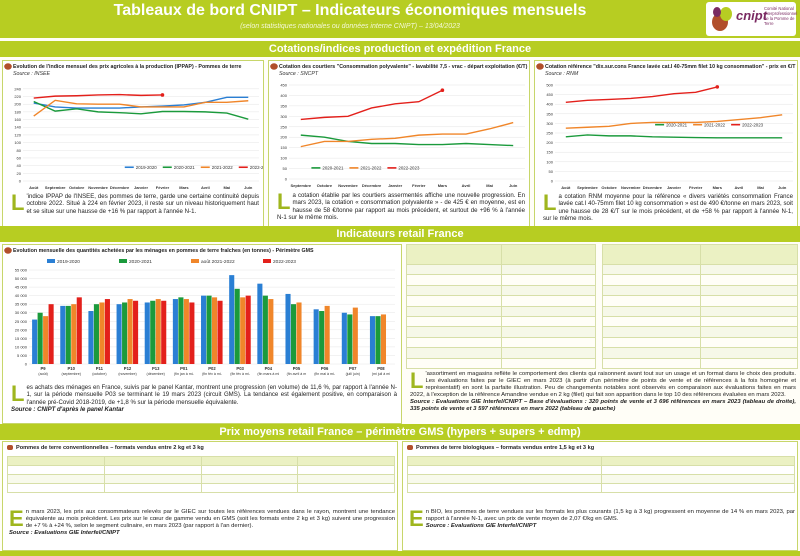 This screenshot has width=800, height=556. What do you see at coordinates (409, 168) in the screenshot?
I see `legend-label: 2022-2023` at bounding box center [409, 168].